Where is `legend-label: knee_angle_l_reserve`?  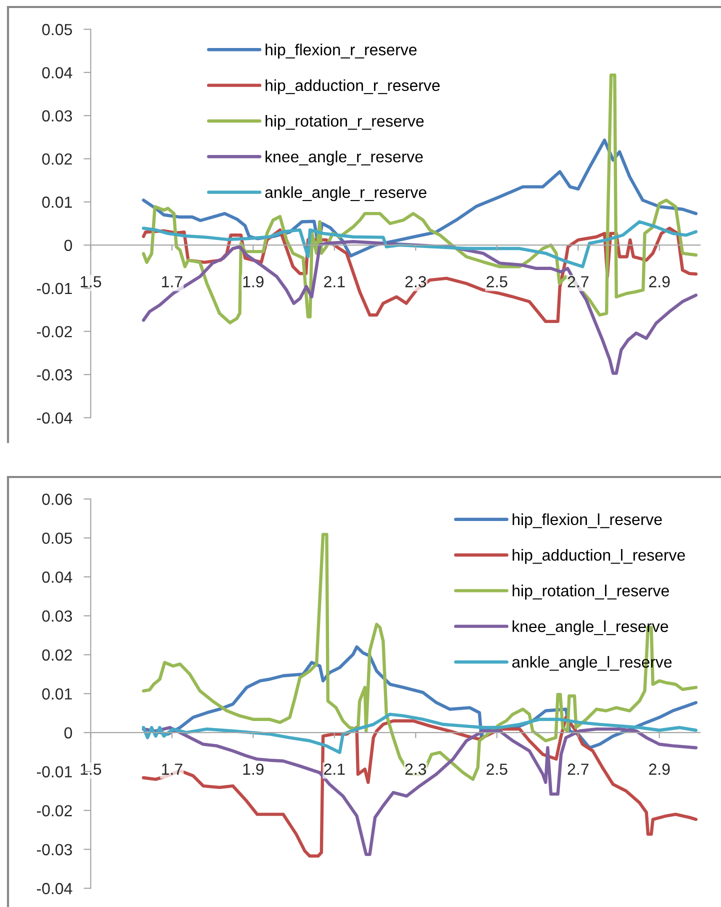
legend-label: knee_angle_l_reserve is located at coordinates (590, 628).